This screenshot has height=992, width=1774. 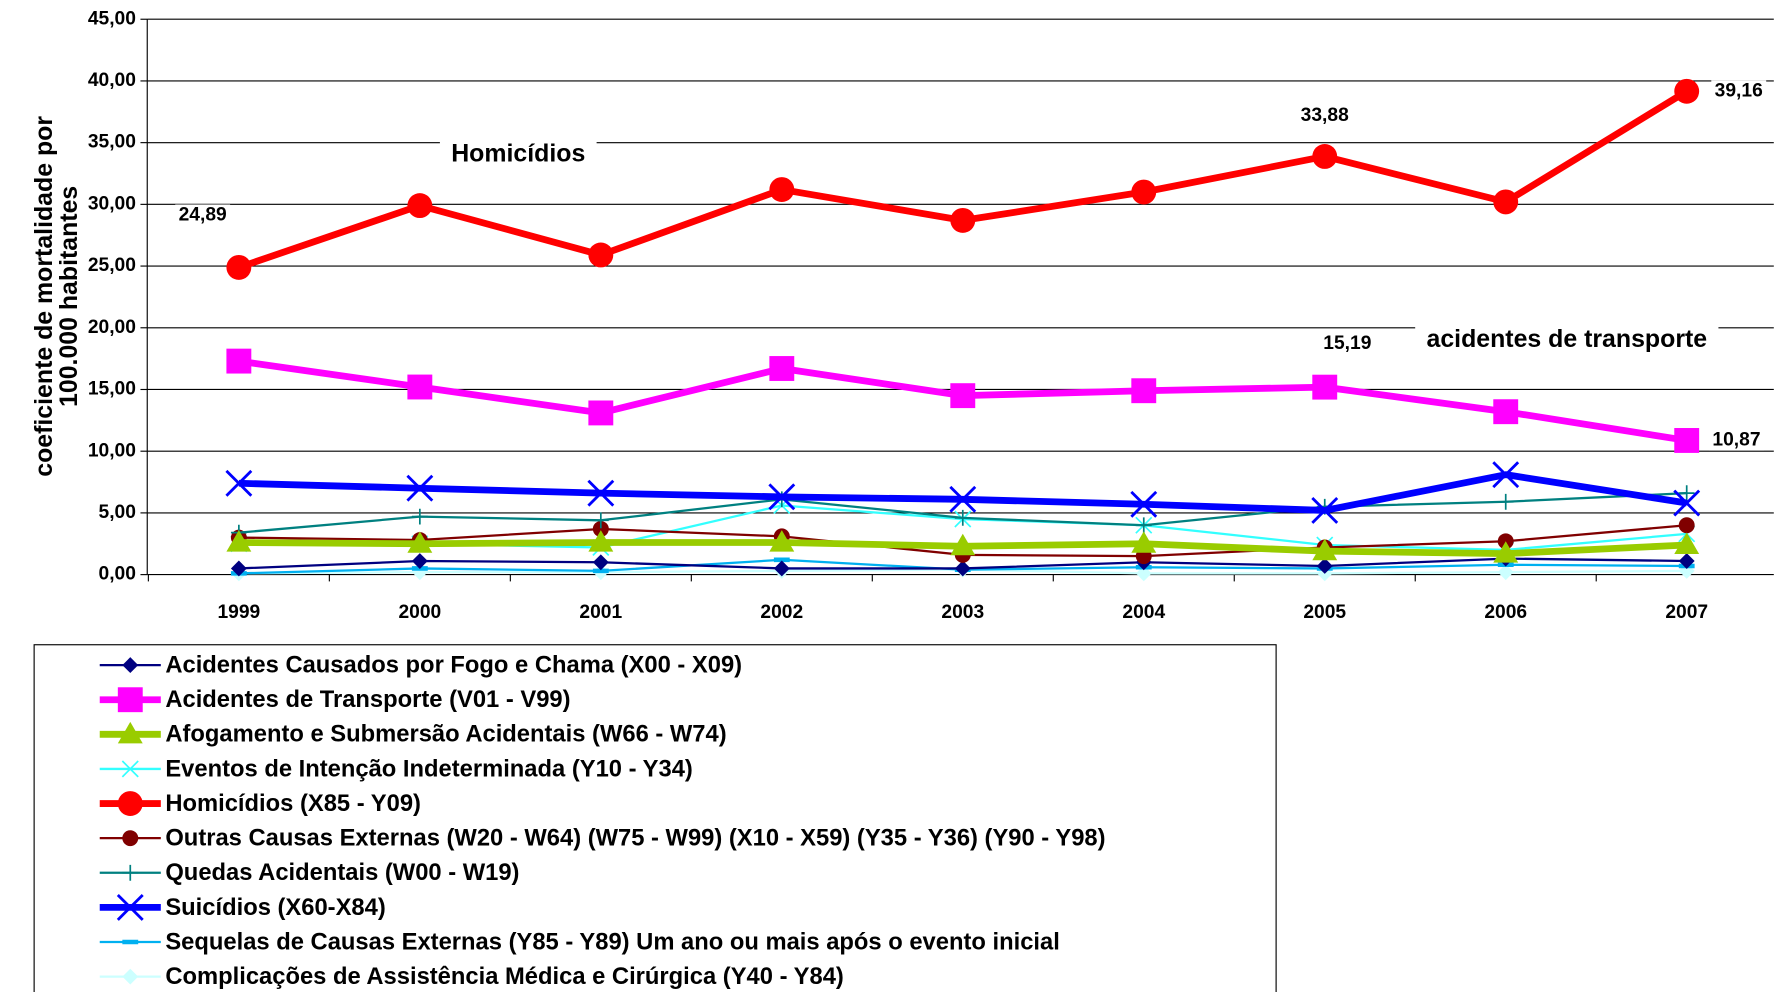 I want to click on y-tick-label: 45,00, so click(x=112, y=18).